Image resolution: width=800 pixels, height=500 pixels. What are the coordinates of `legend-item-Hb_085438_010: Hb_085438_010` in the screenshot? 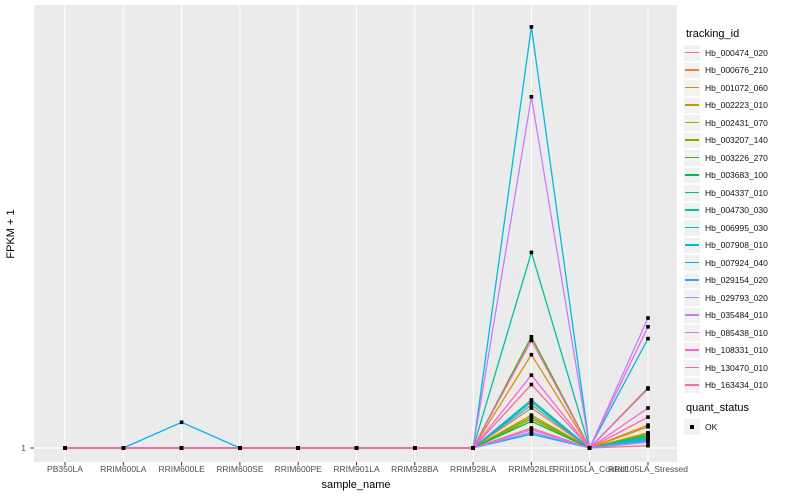 It's located at (741, 333).